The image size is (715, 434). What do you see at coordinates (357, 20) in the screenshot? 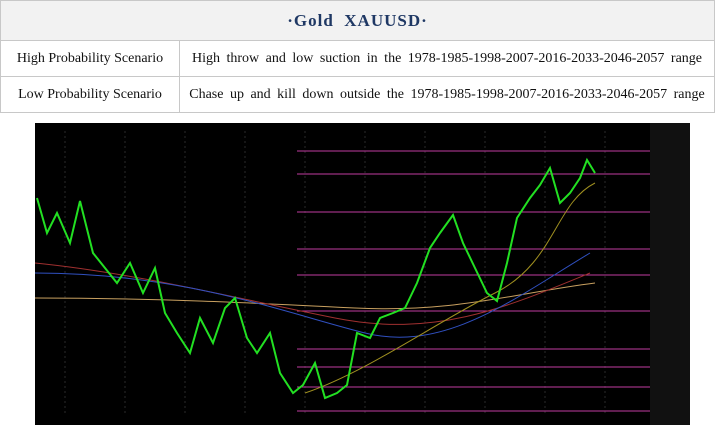
I see `title: ·Gold XAUUSD·` at bounding box center [357, 20].